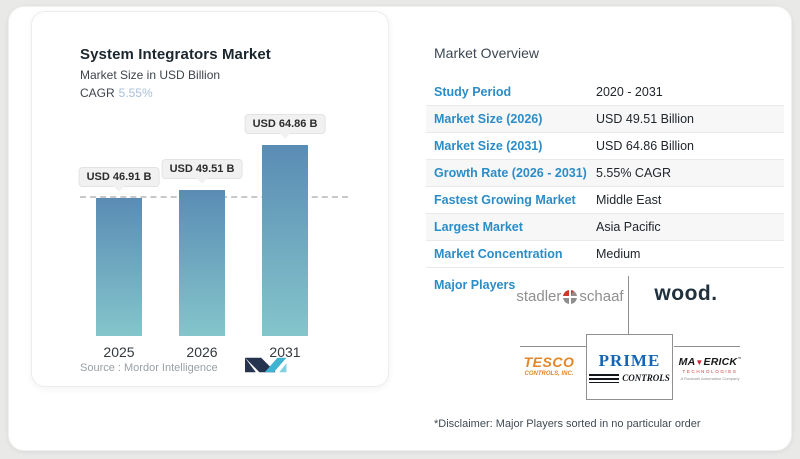 Image resolution: width=800 pixels, height=459 pixels. What do you see at coordinates (488, 119) in the screenshot?
I see `row-label: Market Size (2026)` at bounding box center [488, 119].